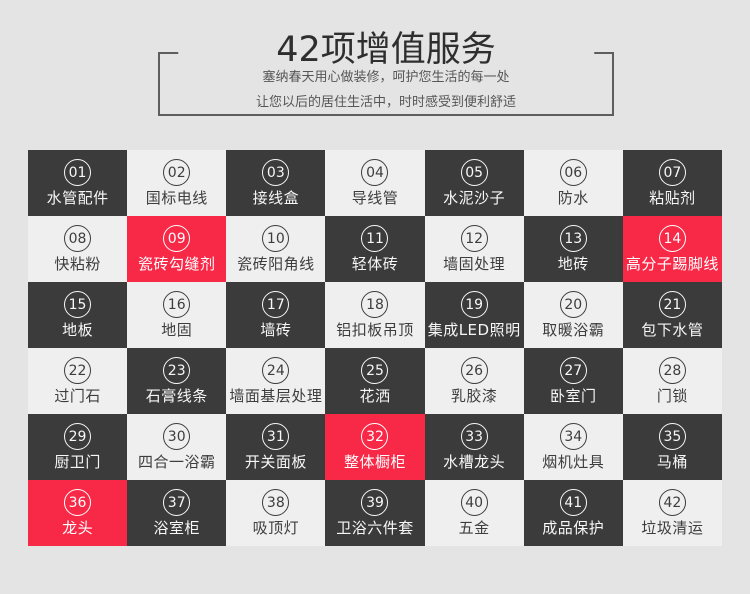 This screenshot has width=750, height=594. Describe the element at coordinates (573, 198) in the screenshot. I see `service-label: 防水` at that location.